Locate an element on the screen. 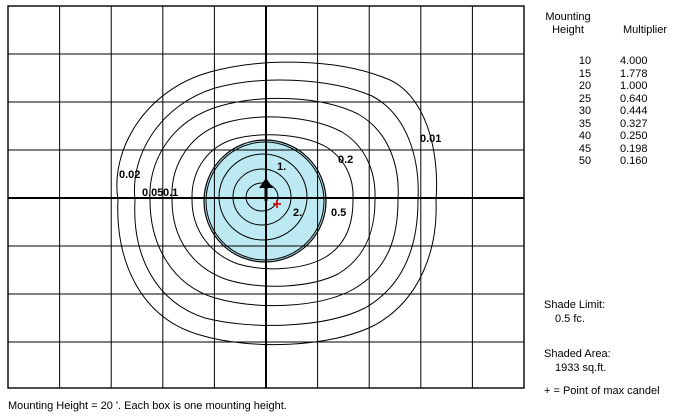 This screenshot has width=692, height=416. row-height: 50 is located at coordinates (585, 161).